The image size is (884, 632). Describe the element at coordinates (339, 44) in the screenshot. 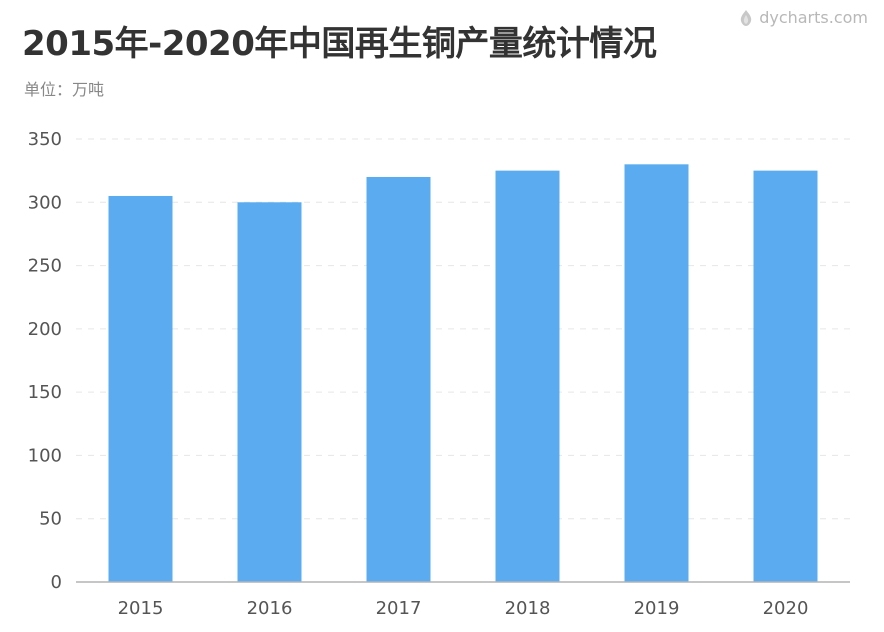

I see `chart-title: 2015年-2020年中国再生铜产量统计情况` at that location.